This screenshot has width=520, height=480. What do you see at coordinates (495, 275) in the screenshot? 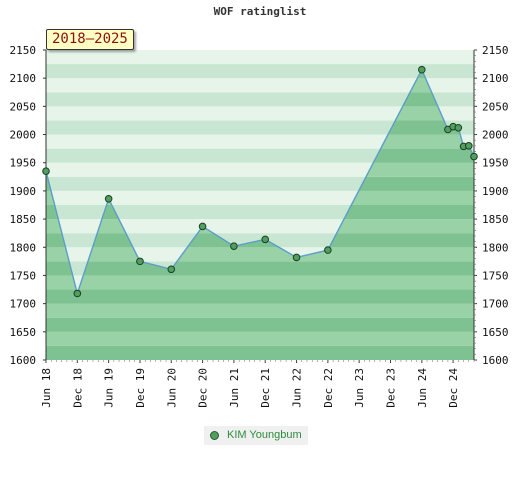
I see `y-tick-label-right: 1750` at bounding box center [495, 275].